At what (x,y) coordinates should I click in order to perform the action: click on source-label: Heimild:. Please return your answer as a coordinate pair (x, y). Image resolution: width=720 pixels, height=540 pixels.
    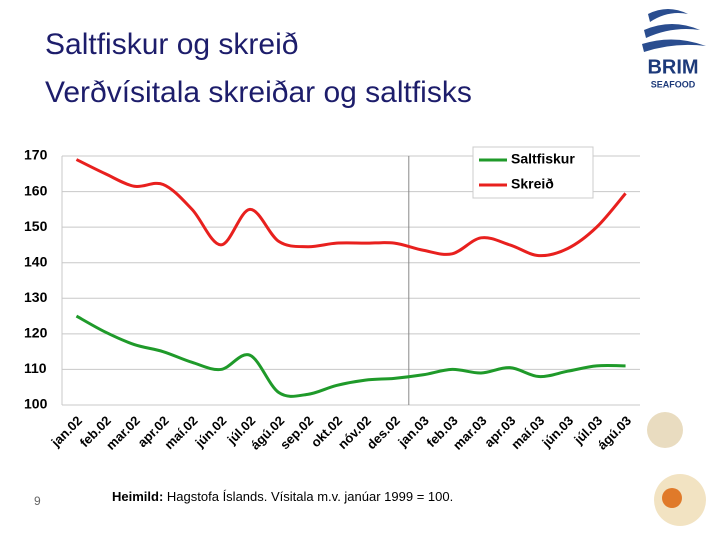
    Looking at the image, I should click on (137, 496).